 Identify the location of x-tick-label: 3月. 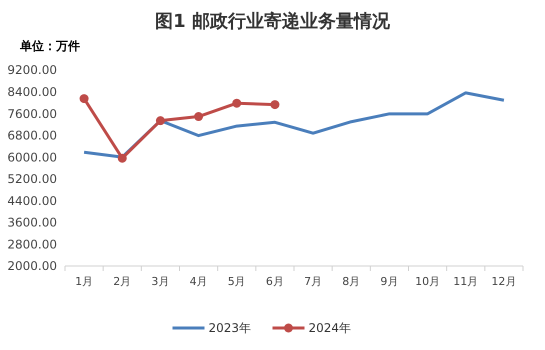
(160, 281).